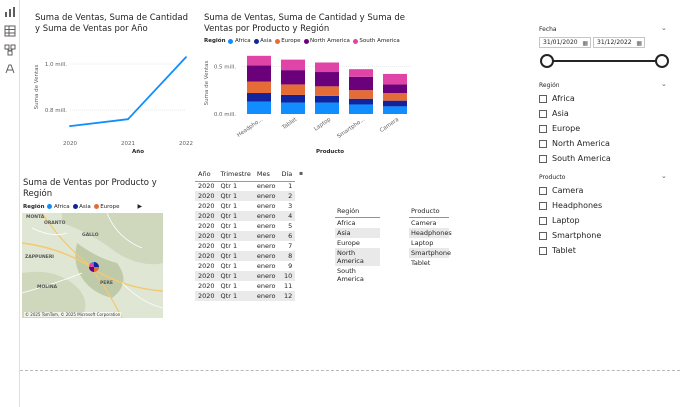  What do you see at coordinates (559, 220) in the screenshot?
I see `slicer-option: Laptop` at bounding box center [559, 220].